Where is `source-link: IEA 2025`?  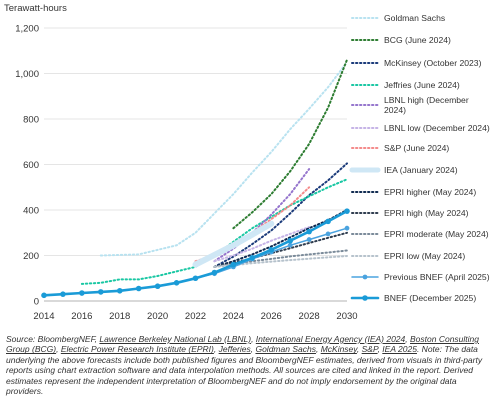
source-link: IEA 2025 is located at coordinates (399, 349).